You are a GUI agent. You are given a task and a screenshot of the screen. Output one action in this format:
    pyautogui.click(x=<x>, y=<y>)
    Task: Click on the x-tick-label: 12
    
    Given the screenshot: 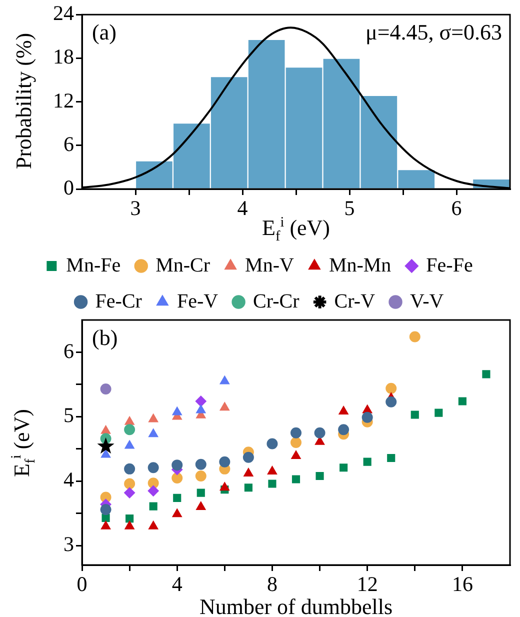 What is the action you would take?
    pyautogui.click(x=367, y=584)
    